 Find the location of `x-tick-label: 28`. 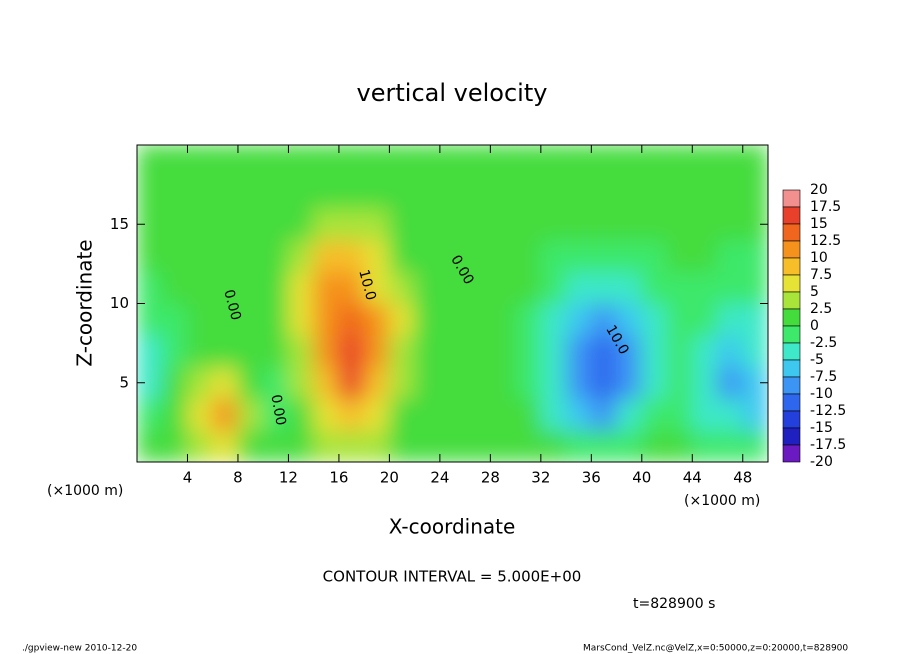

x-tick-label: 28 is located at coordinates (490, 478).